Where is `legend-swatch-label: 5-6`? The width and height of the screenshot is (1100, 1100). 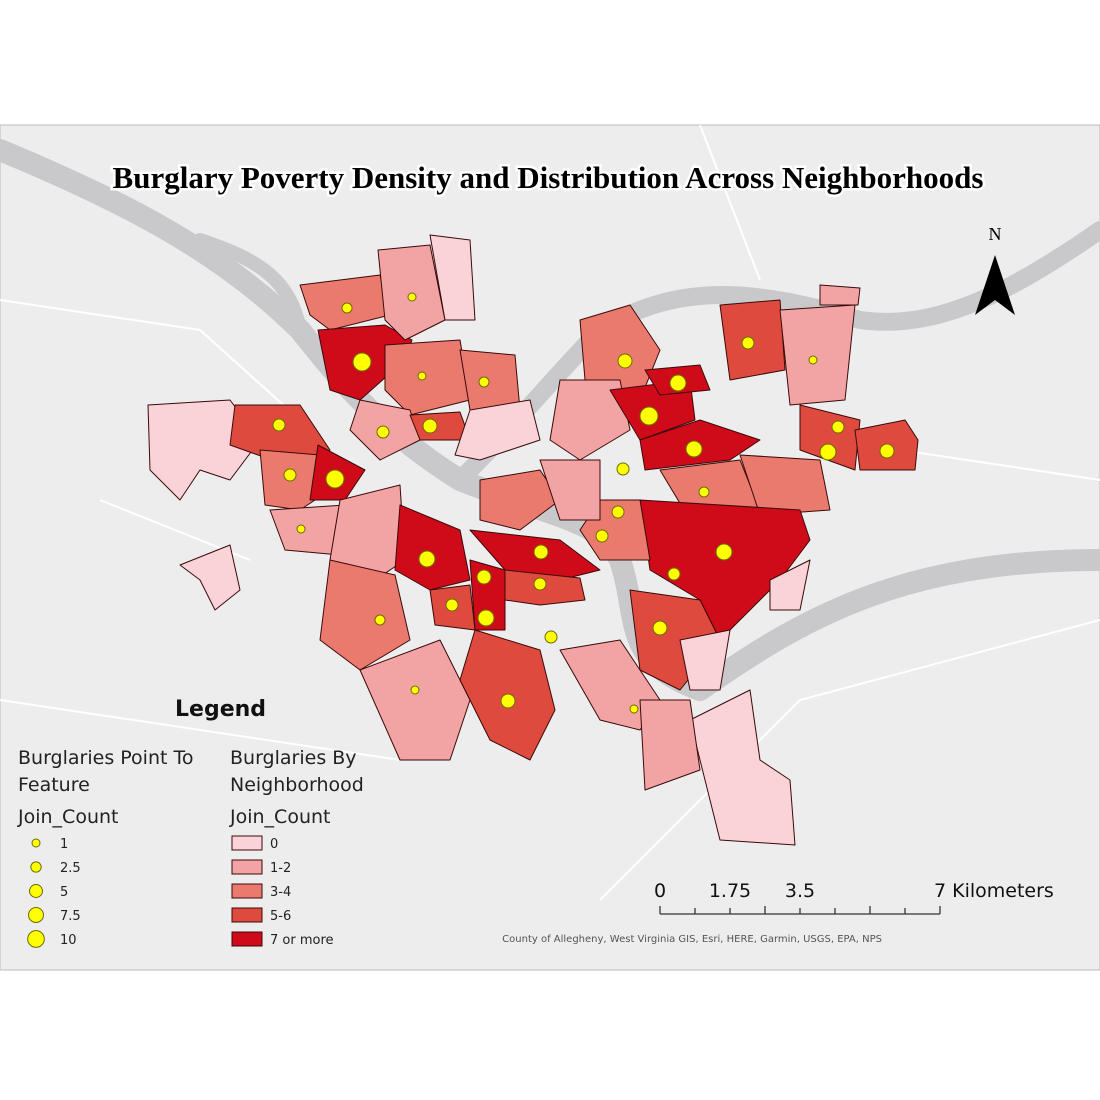
legend-swatch-label: 5-6 is located at coordinates (280, 916).